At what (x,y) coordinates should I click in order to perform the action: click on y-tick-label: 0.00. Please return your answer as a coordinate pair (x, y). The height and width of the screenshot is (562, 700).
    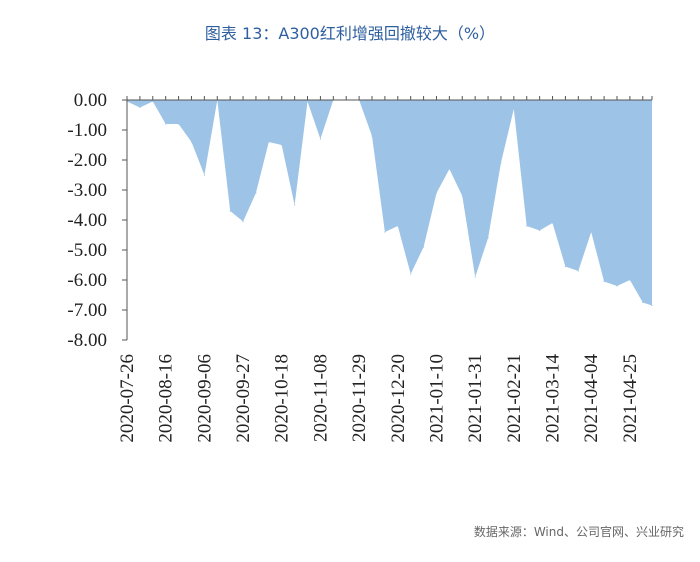
    Looking at the image, I should click on (90, 100).